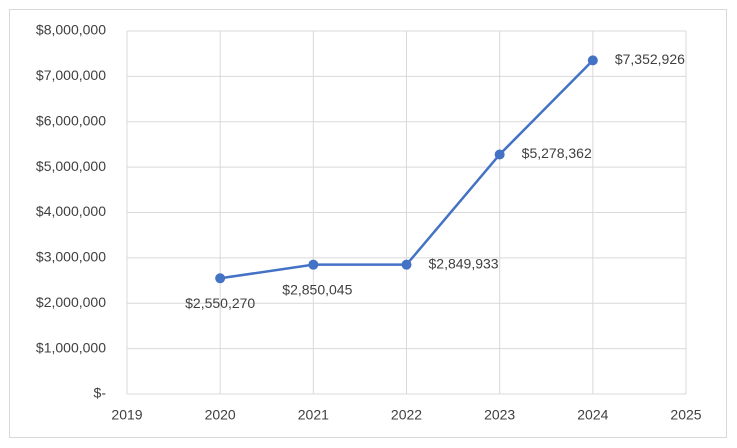 The width and height of the screenshot is (737, 448). Describe the element at coordinates (592, 415) in the screenshot. I see `x-tick-label: 2024` at that location.